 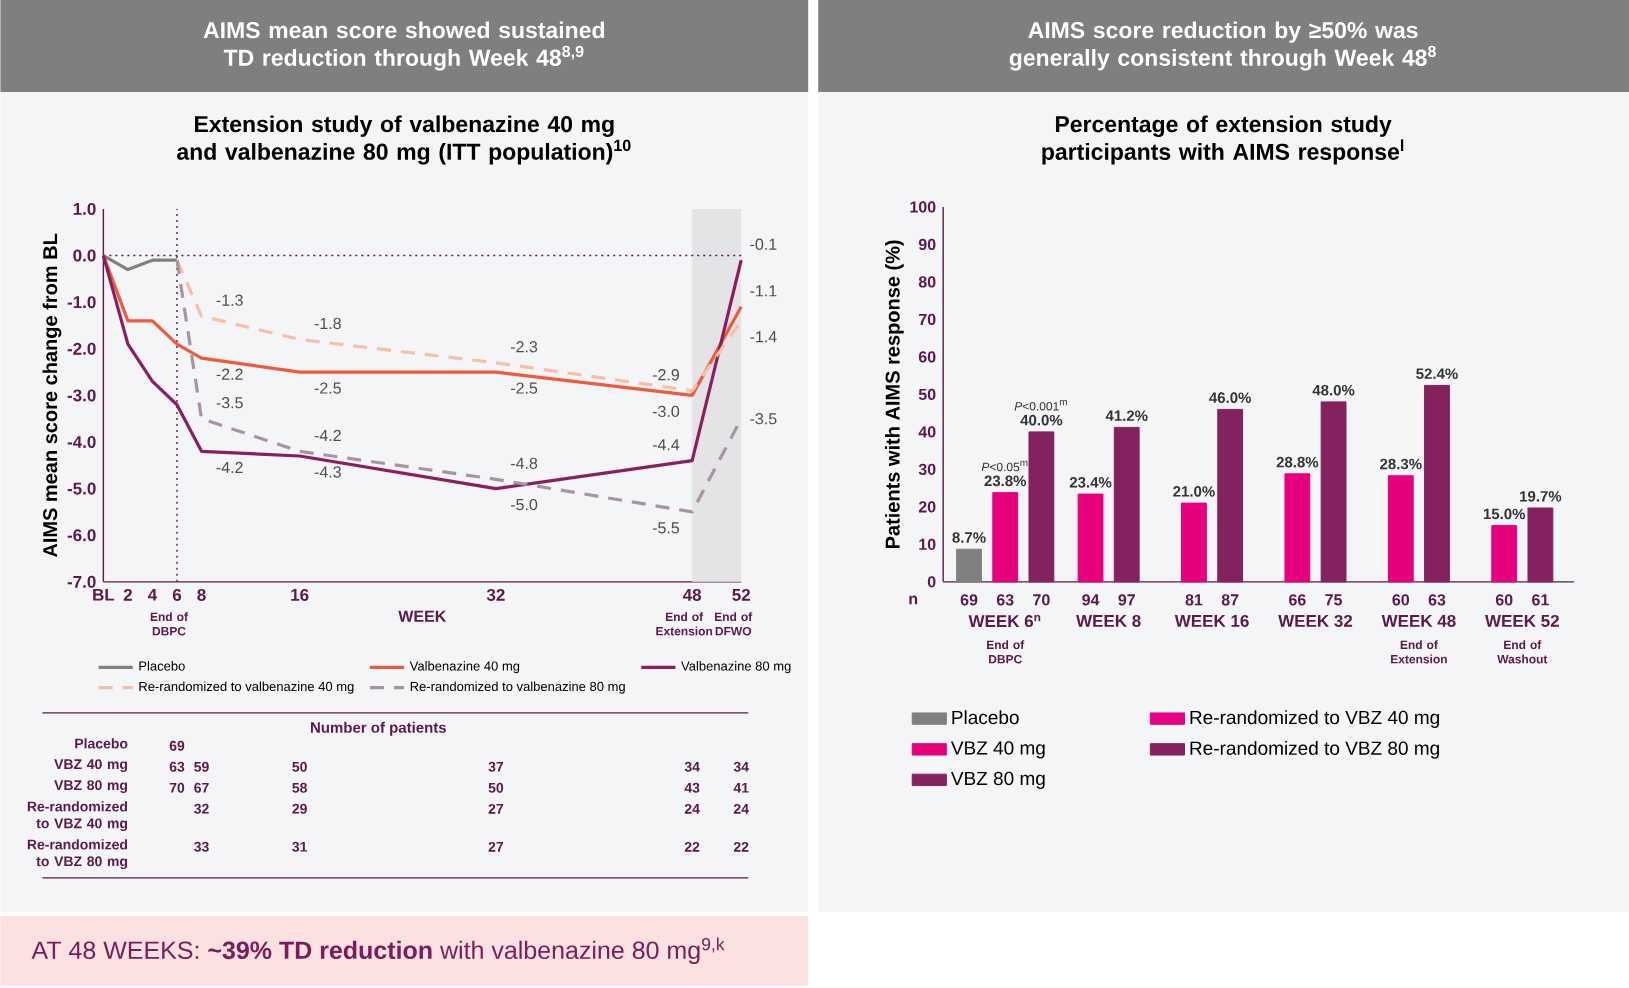 I want to click on x-axis-title: WEEK, so click(x=422, y=616).